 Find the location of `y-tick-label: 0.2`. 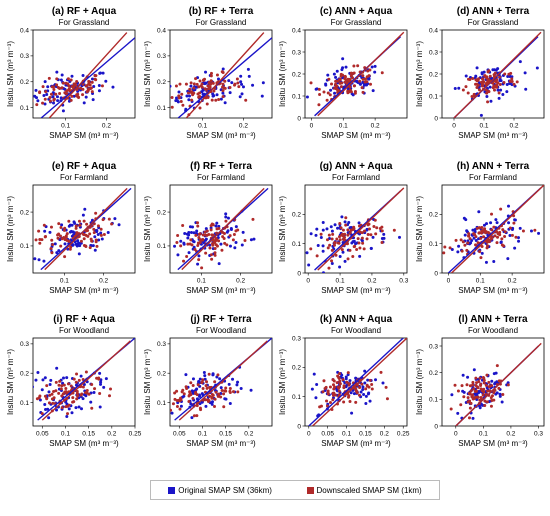

y-tick-label: 0.2 is located at coordinates (296, 74).